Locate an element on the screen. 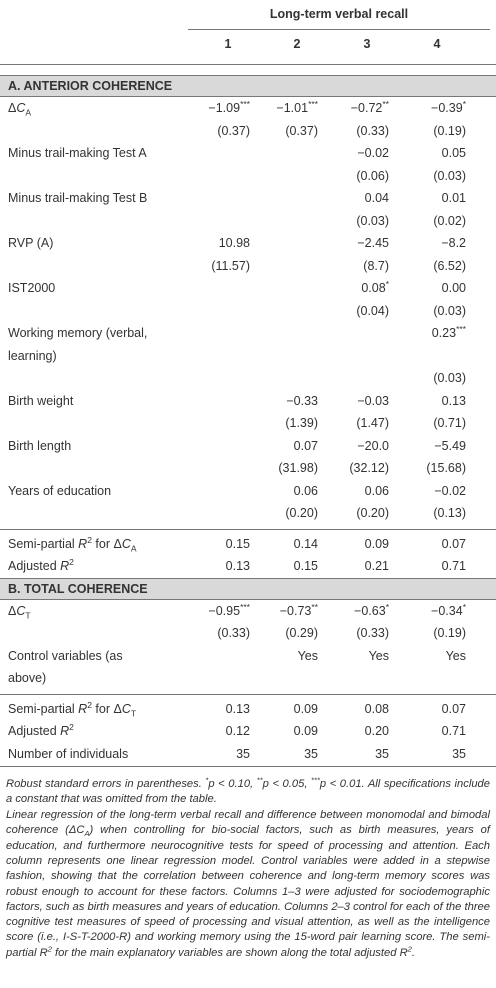 The height and width of the screenshot is (988, 496). cell: −1.09*** is located at coordinates (229, 108).